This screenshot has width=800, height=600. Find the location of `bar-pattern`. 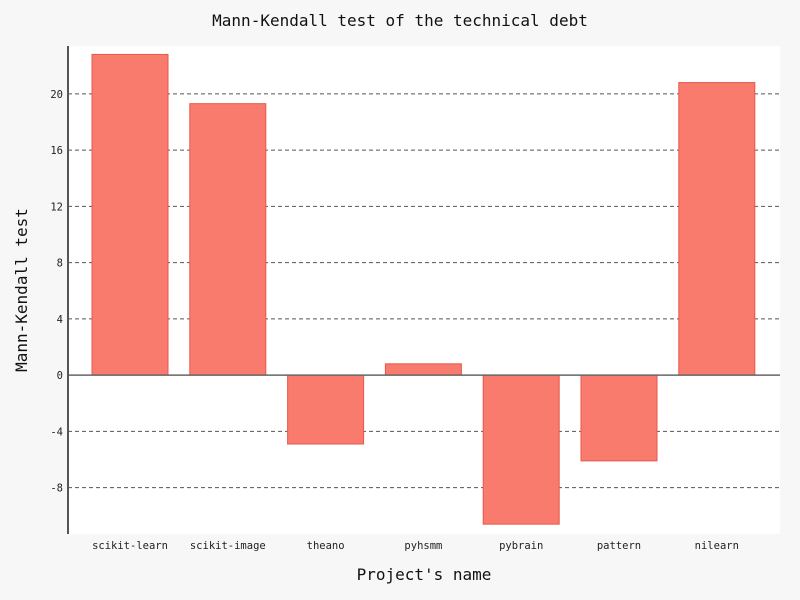

bar-pattern is located at coordinates (619, 418).